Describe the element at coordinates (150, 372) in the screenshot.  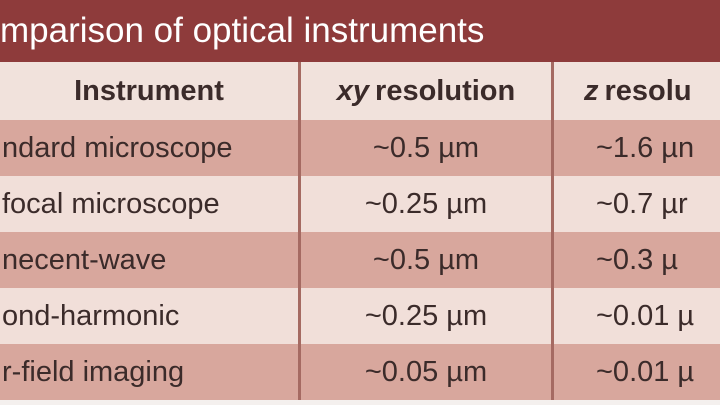
I see `table-cell: r-field imaging` at that location.